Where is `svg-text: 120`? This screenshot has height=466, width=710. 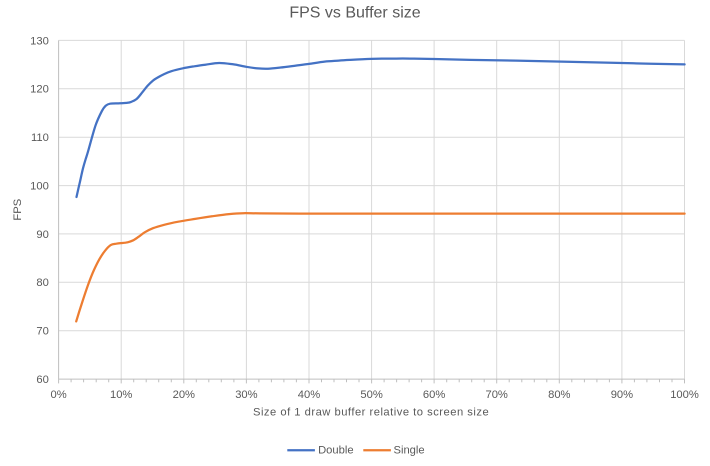
svg-text: 120 is located at coordinates (39, 90).